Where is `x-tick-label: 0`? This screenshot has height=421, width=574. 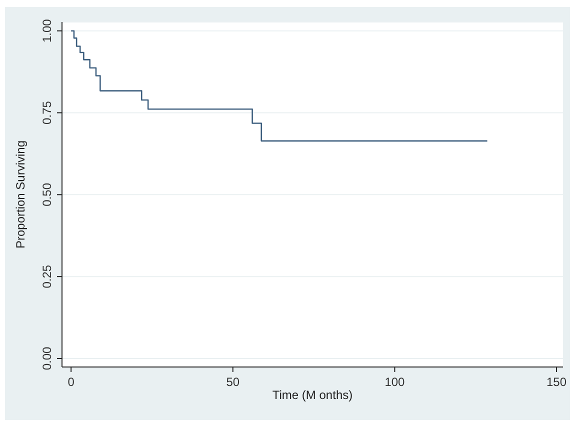 x-tick-label: 0 is located at coordinates (71, 382).